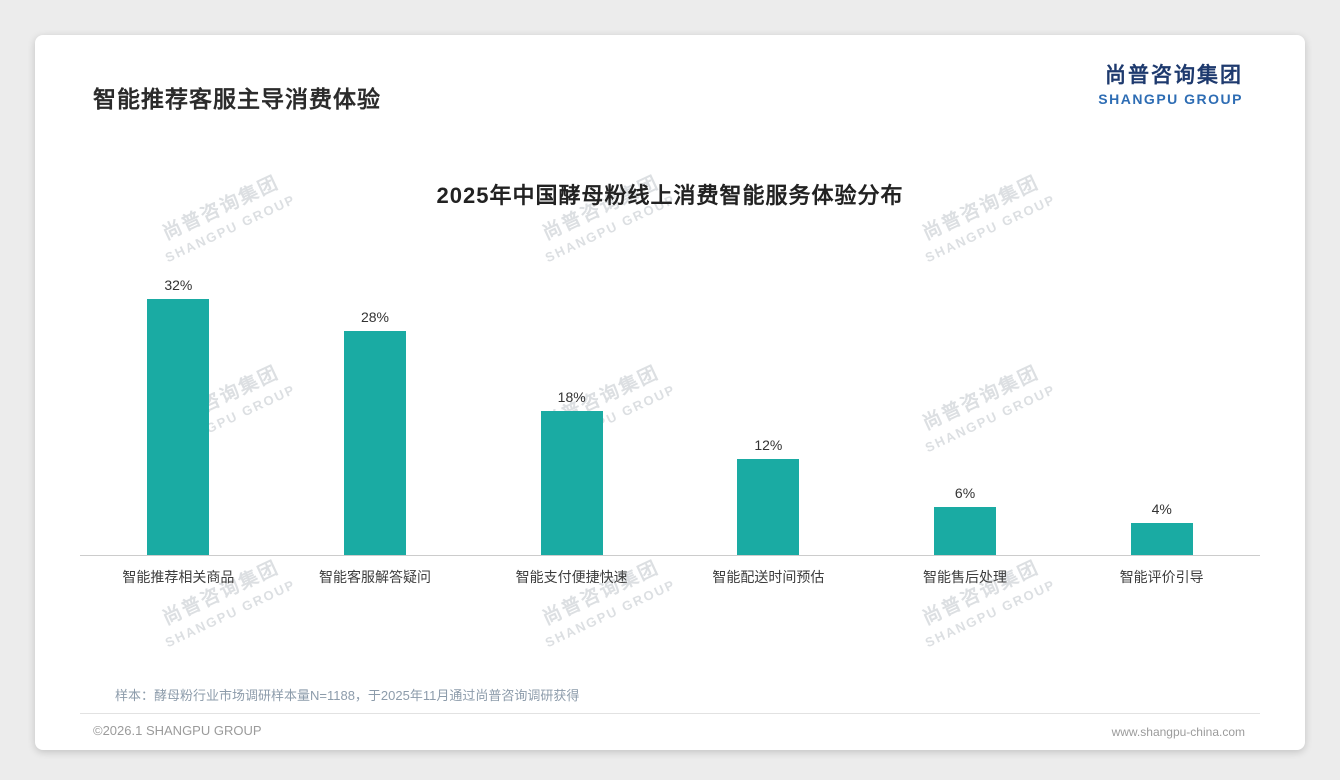 The height and width of the screenshot is (780, 1340). I want to click on chart-title: 2025年中国酵母粉线上消费智能服务体验分布, so click(670, 195).